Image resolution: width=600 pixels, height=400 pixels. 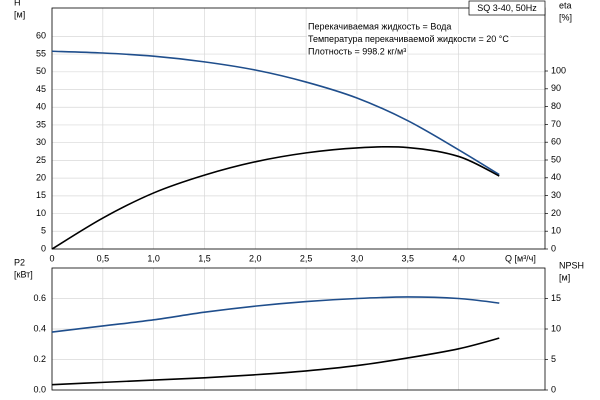 What do you see at coordinates (39, 359) in the screenshot?
I see `y-tick-label: 0.2` at bounding box center [39, 359].